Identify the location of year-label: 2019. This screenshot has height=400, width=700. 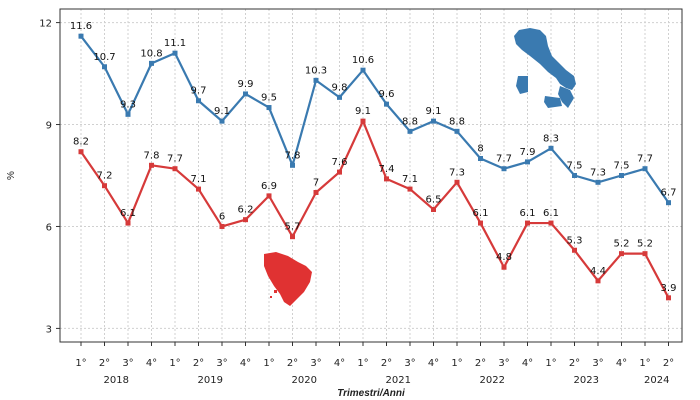
(210, 380).